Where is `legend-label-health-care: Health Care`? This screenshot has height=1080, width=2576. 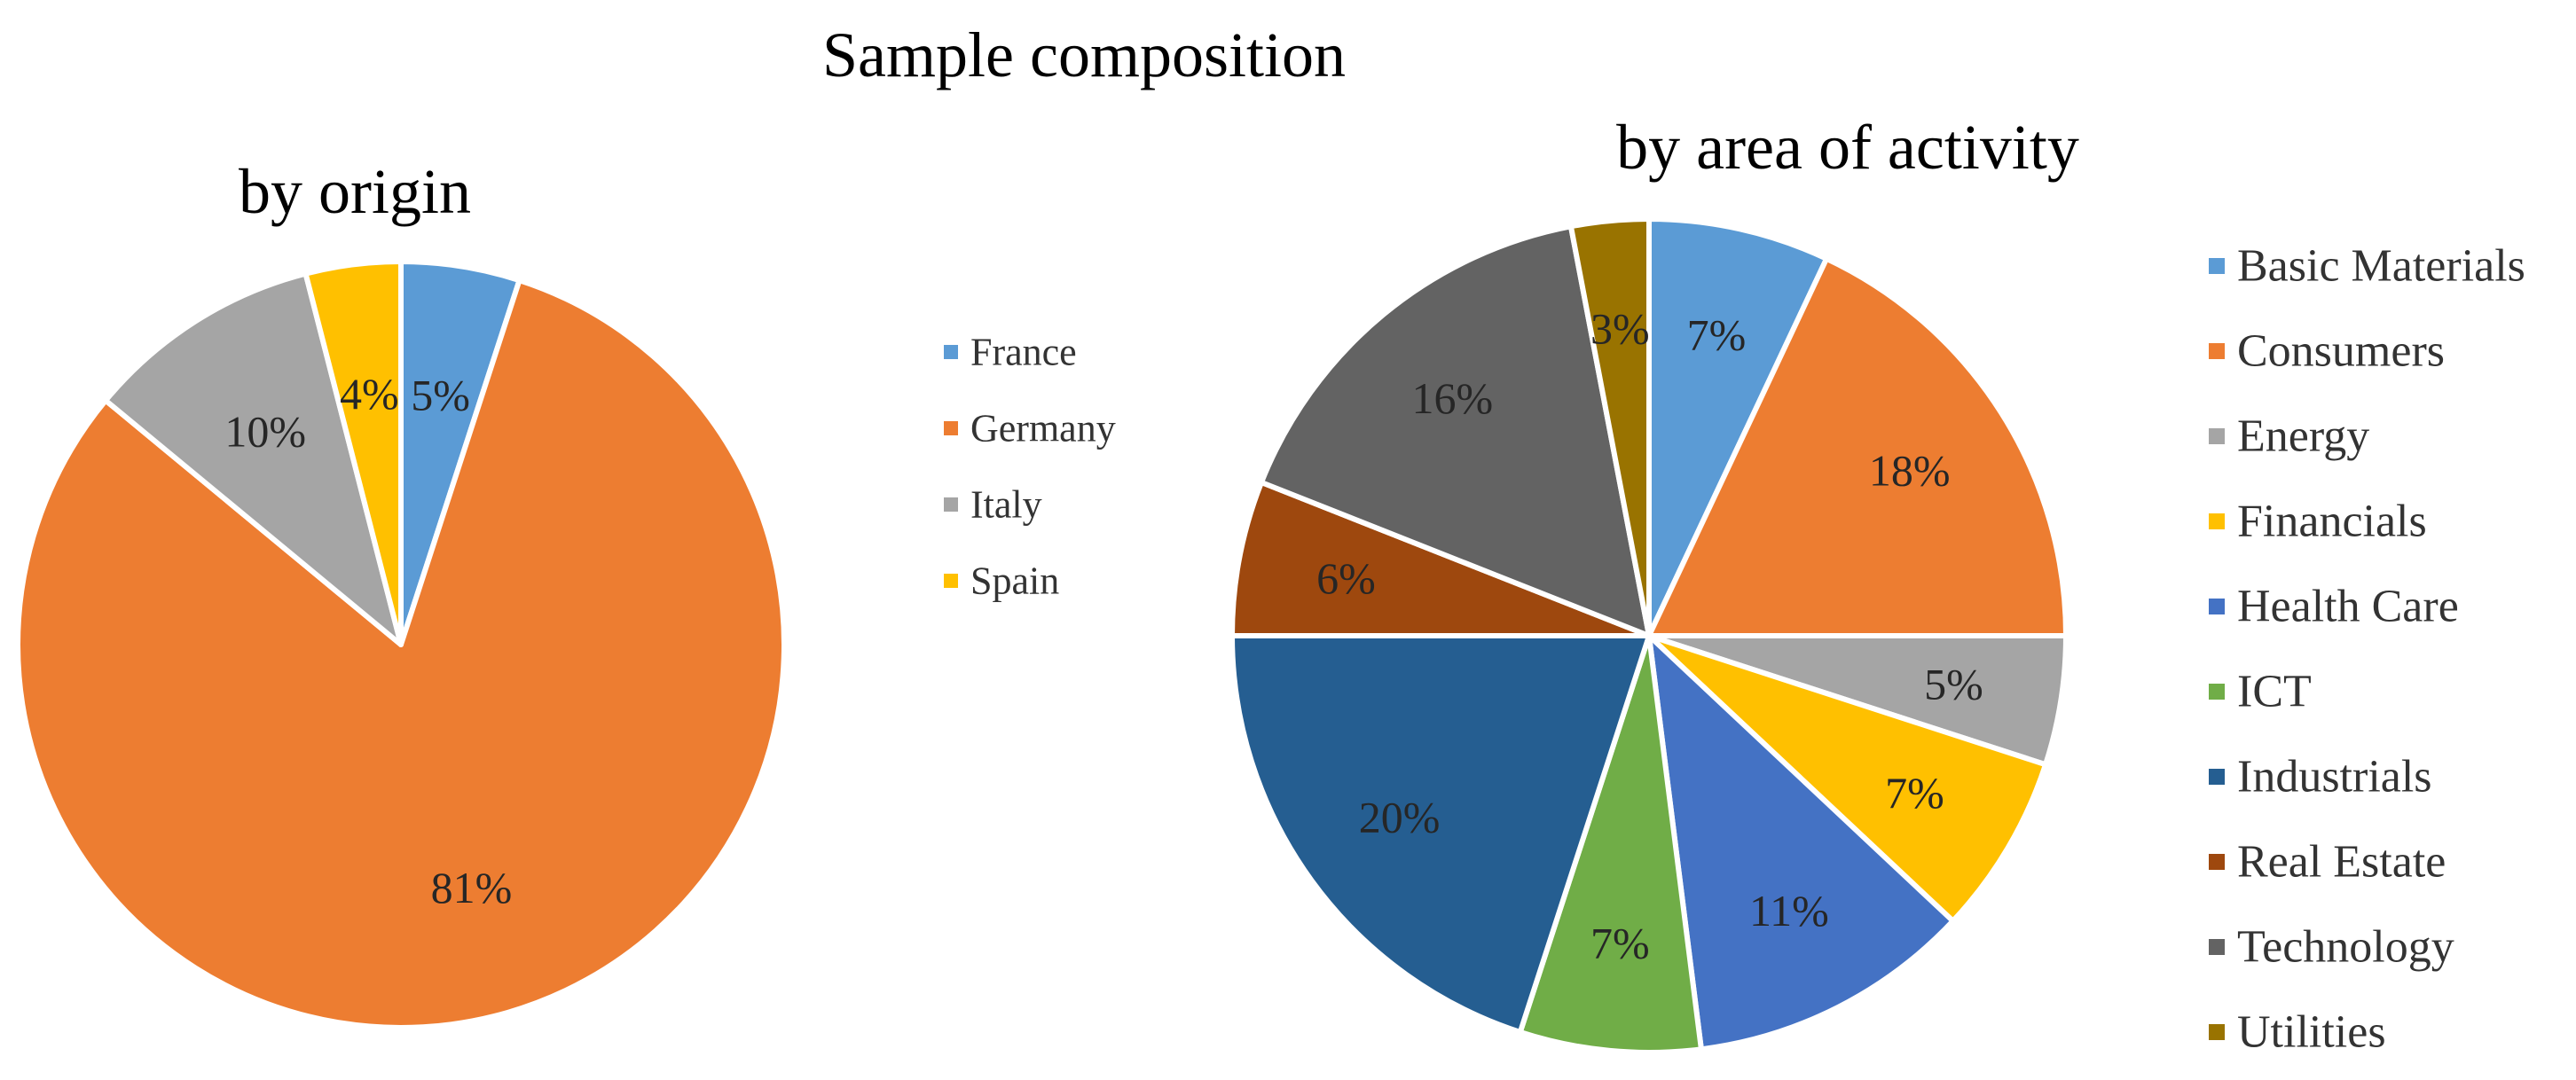 legend-label-health-care: Health Care is located at coordinates (2348, 607).